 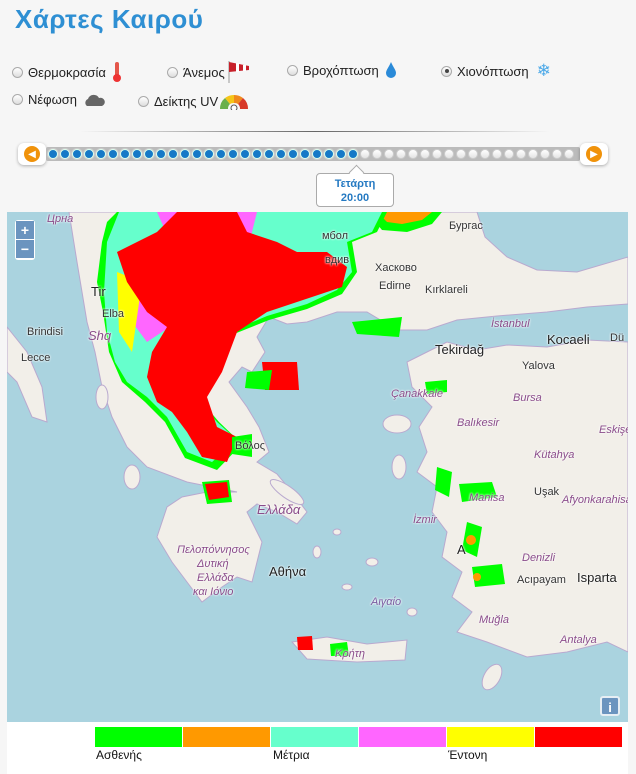 What do you see at coordinates (193, 101) in the screenshot?
I see `option-uv: Δείκτης UV` at bounding box center [193, 101].